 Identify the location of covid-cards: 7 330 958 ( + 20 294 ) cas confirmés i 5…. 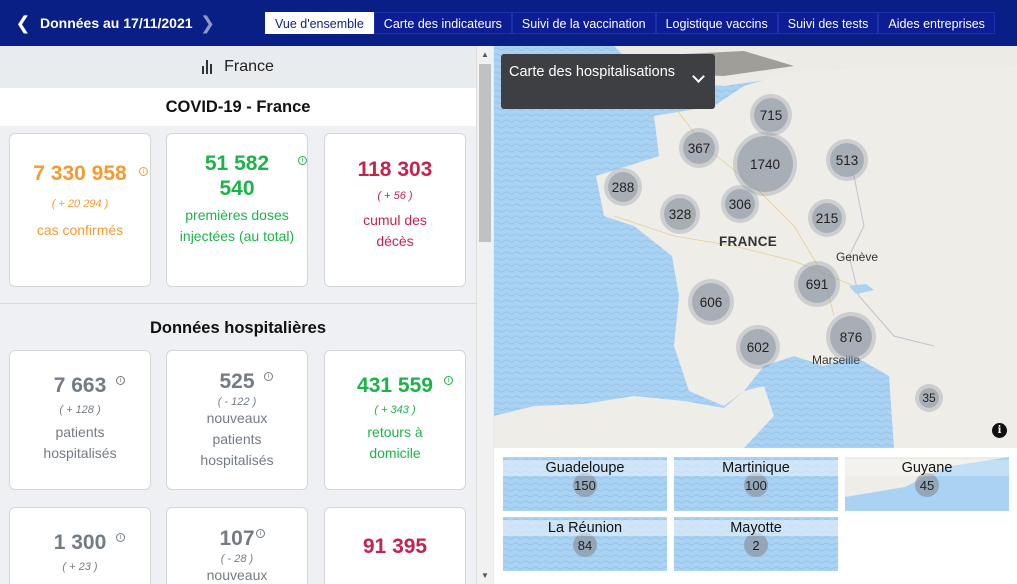
(238, 216).